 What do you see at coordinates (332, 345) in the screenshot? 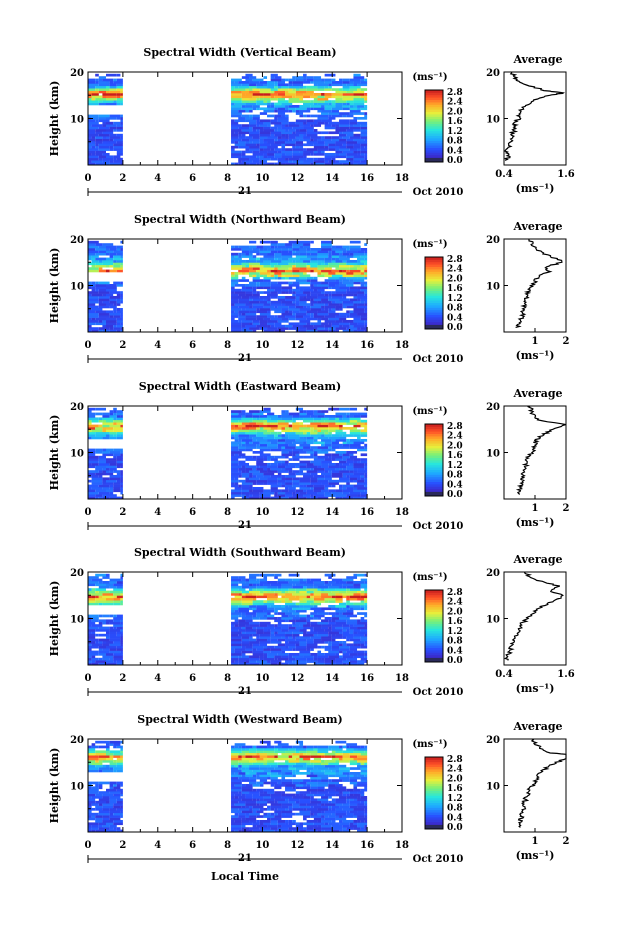
I see `x-tick-label: 14` at bounding box center [332, 345].